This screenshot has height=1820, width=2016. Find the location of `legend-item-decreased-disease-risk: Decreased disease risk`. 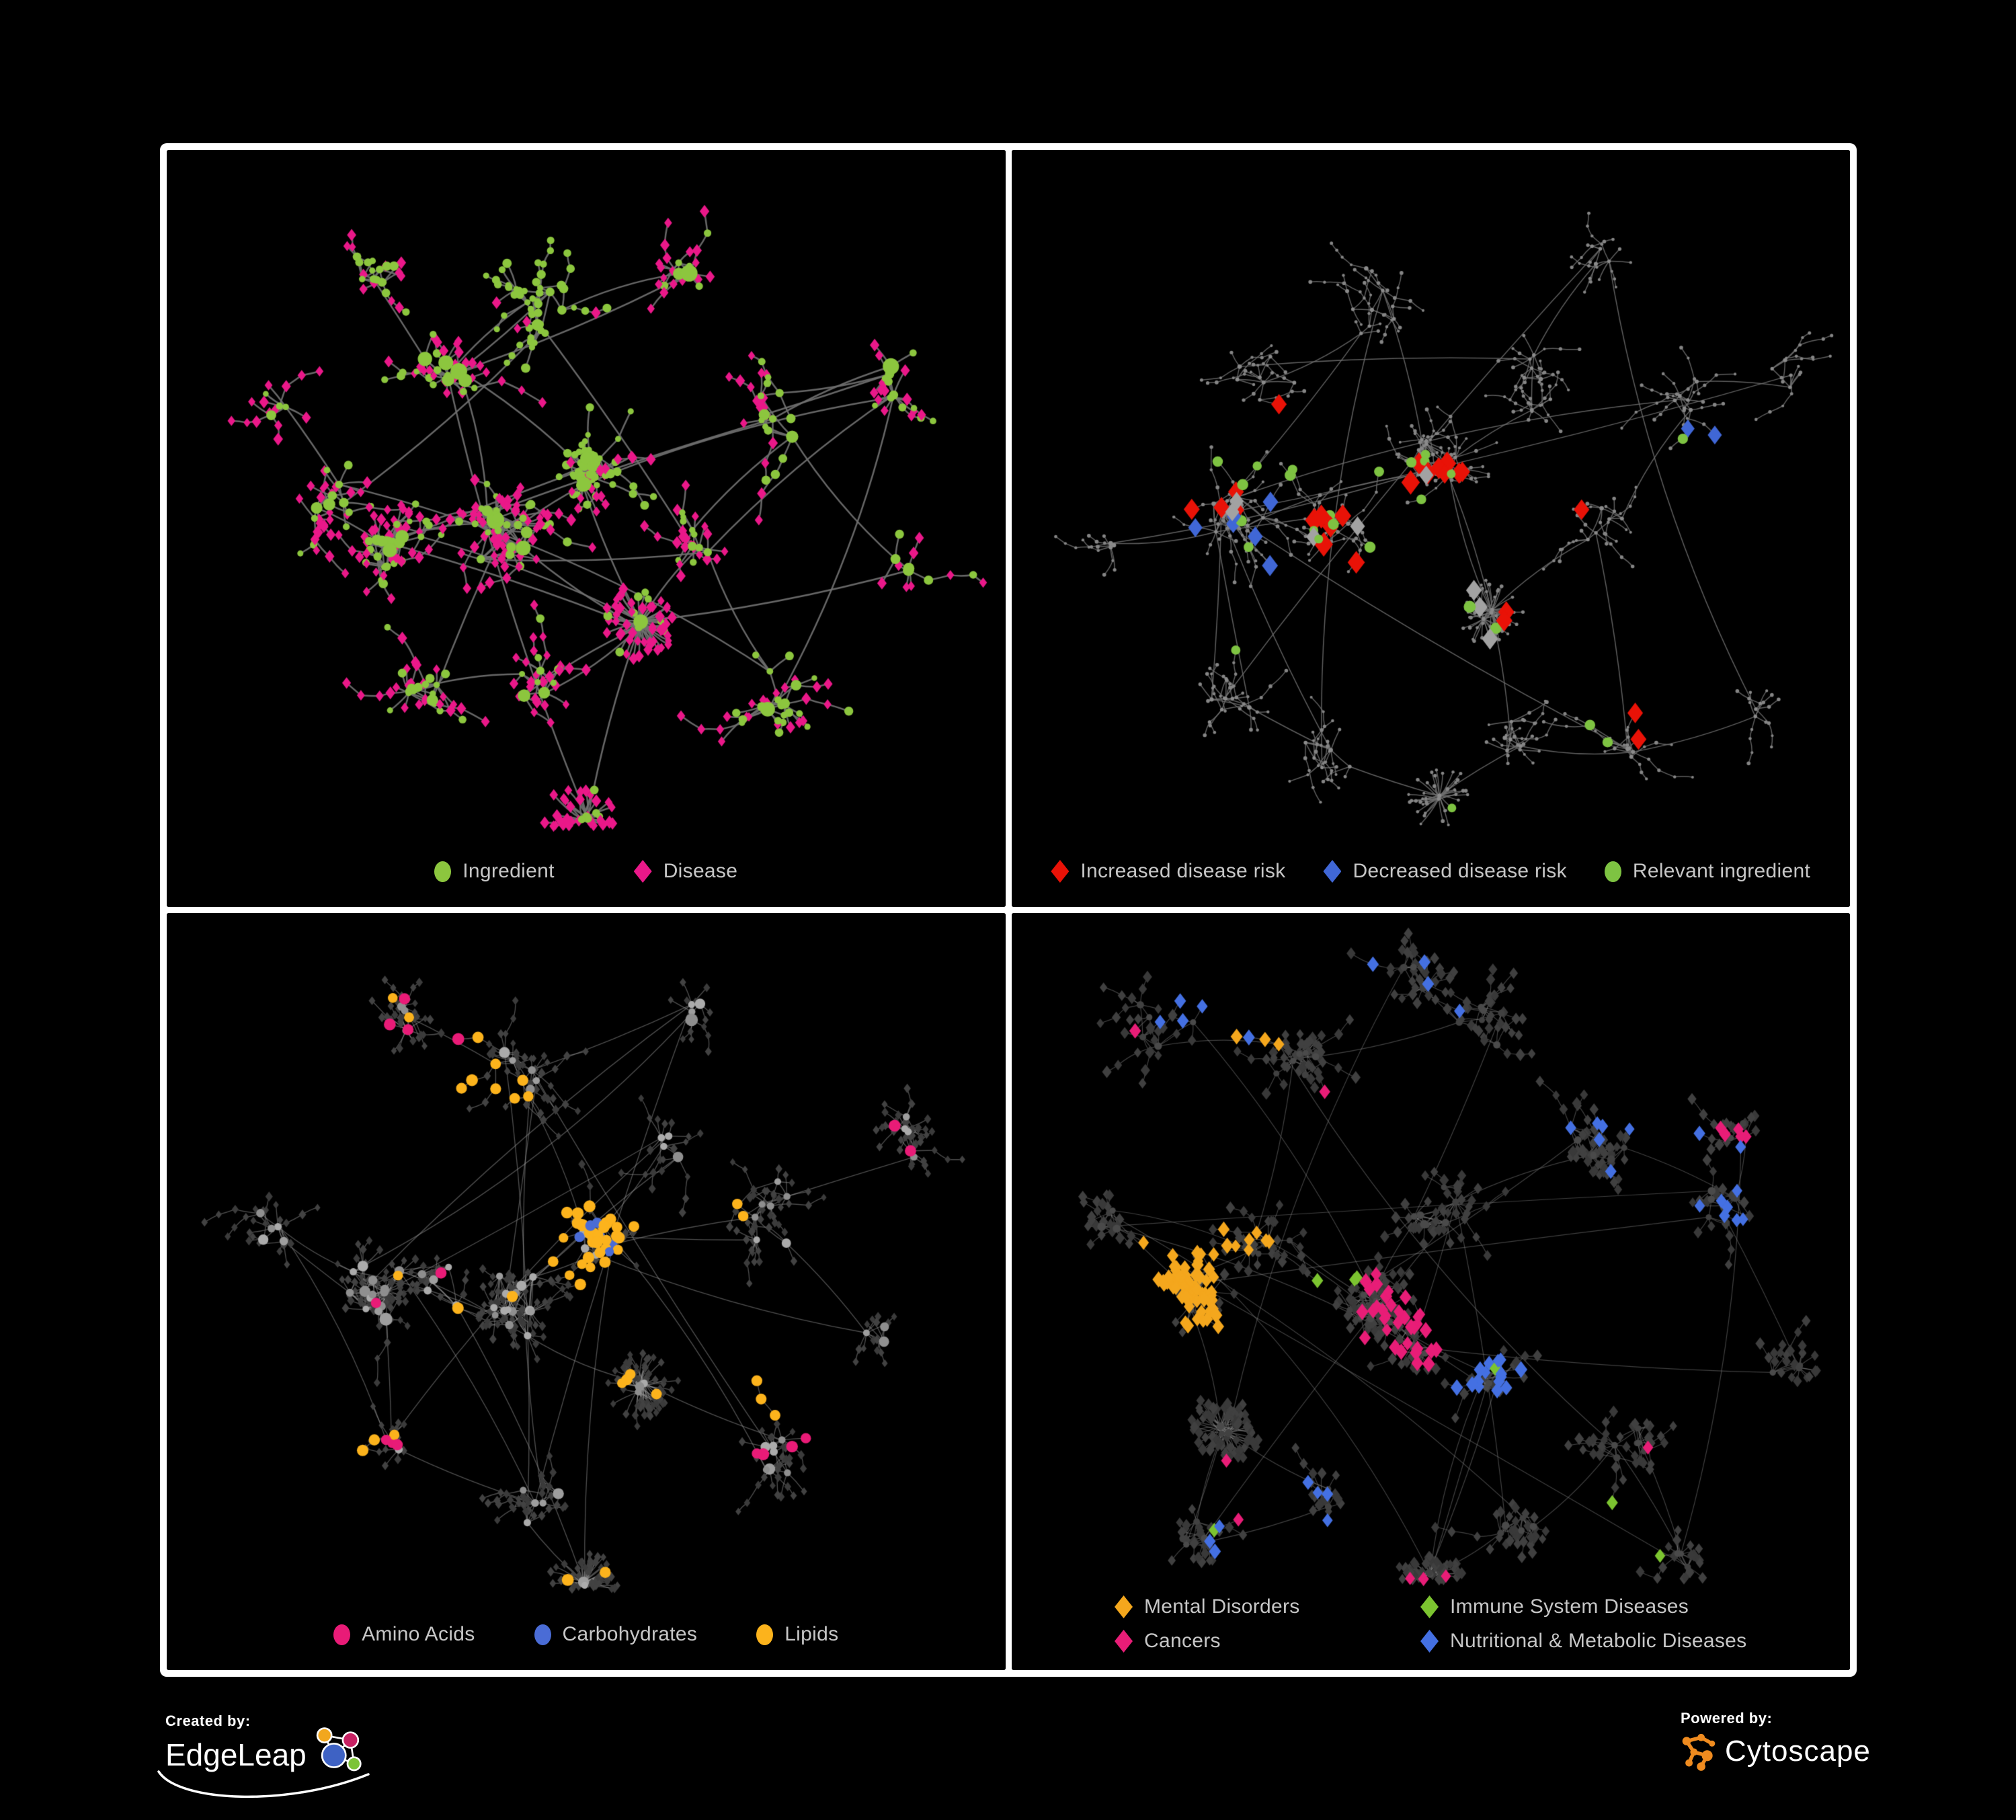

legend-item-decreased-disease-risk: Decreased disease risk is located at coordinates (1445, 871).